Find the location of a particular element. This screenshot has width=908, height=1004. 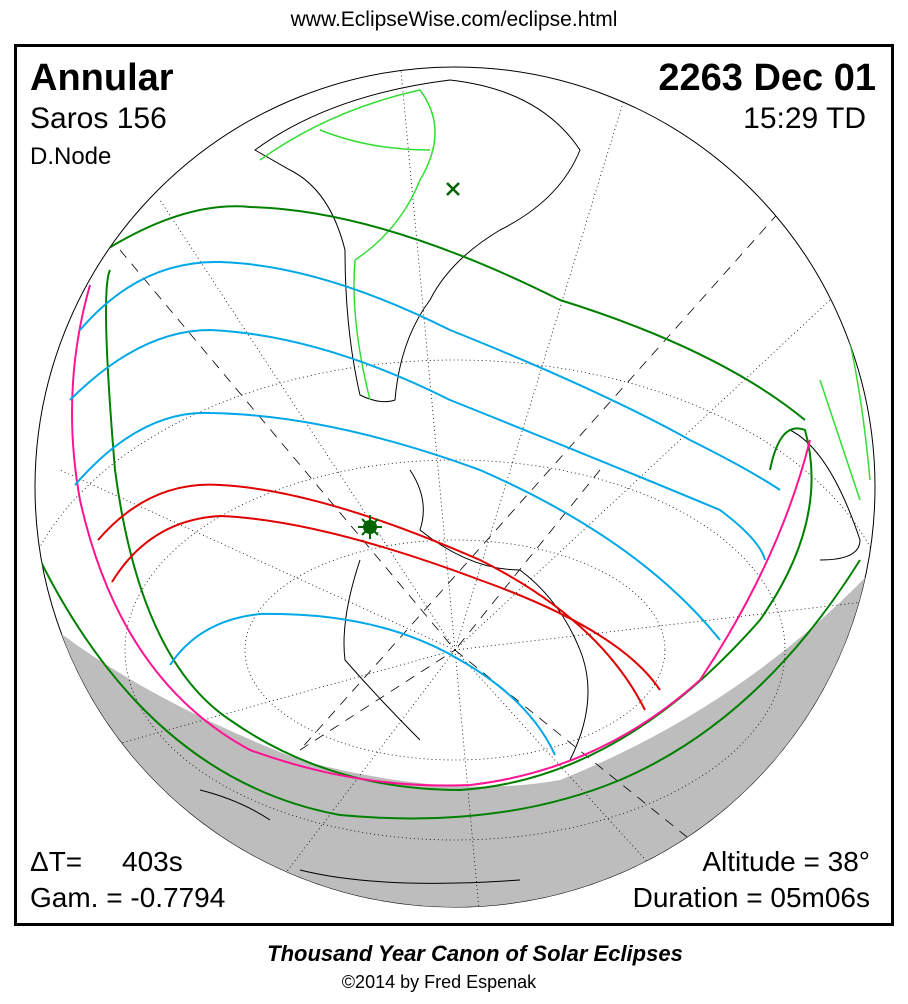

duration: Duration = 05m06s is located at coordinates (751, 897).